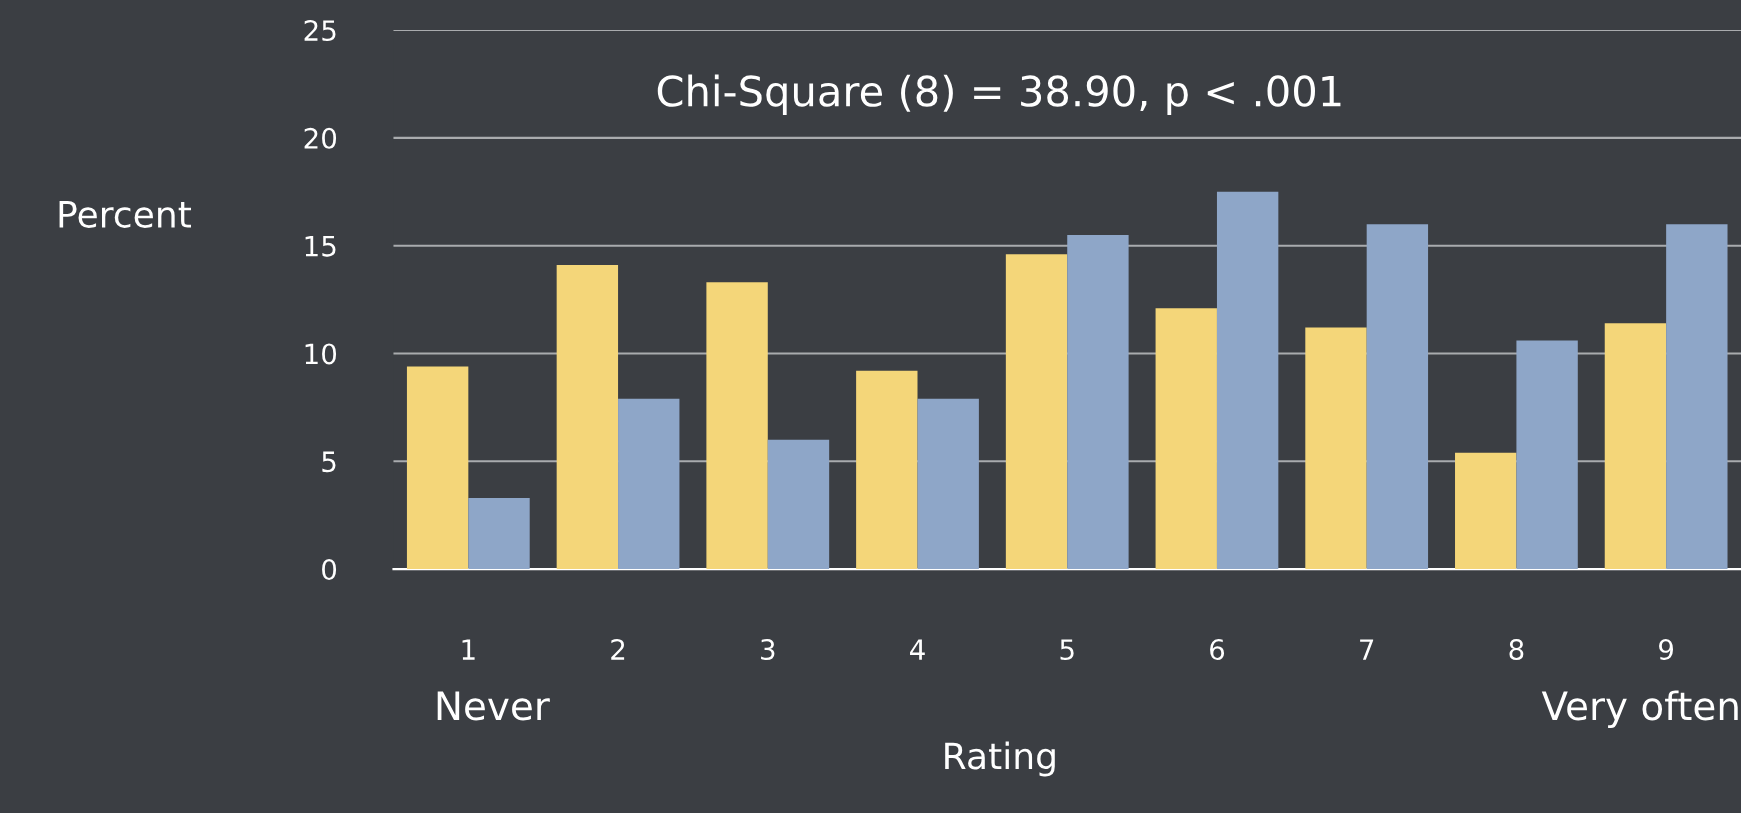 The width and height of the screenshot is (1741, 813). Describe the element at coordinates (1217, 650) in the screenshot. I see `x-tick-label: 6` at that location.